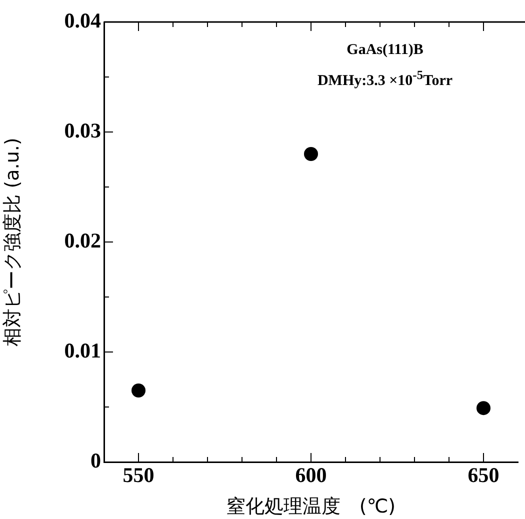 Image resolution: width=525 pixels, height=519 pixels. What do you see at coordinates (484, 475) in the screenshot?
I see `x-tick-label: 650` at bounding box center [484, 475].